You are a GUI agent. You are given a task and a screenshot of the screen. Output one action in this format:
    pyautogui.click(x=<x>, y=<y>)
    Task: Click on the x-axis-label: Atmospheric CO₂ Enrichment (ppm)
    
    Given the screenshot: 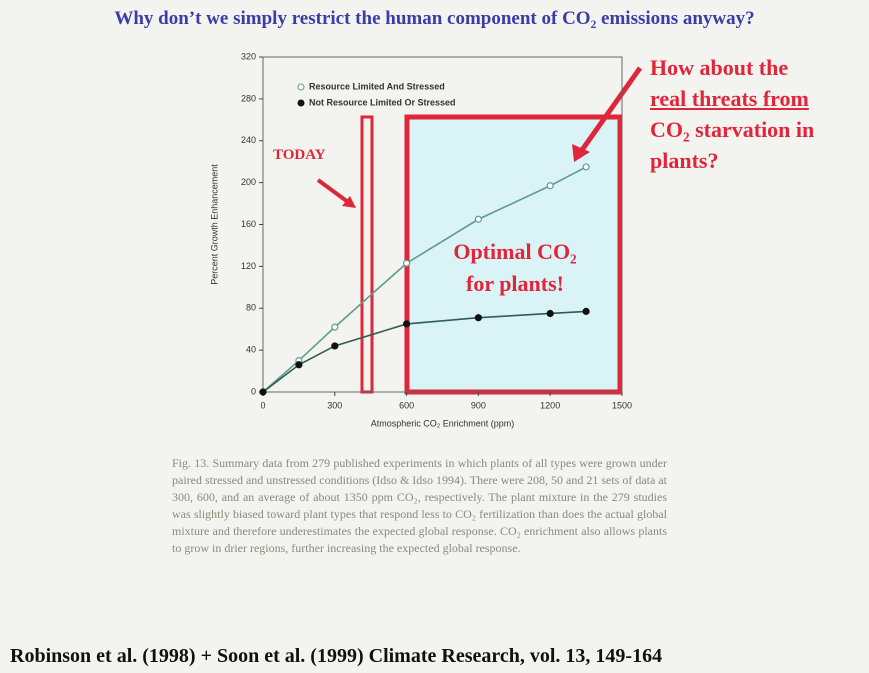 What is the action you would take?
    pyautogui.click(x=443, y=423)
    